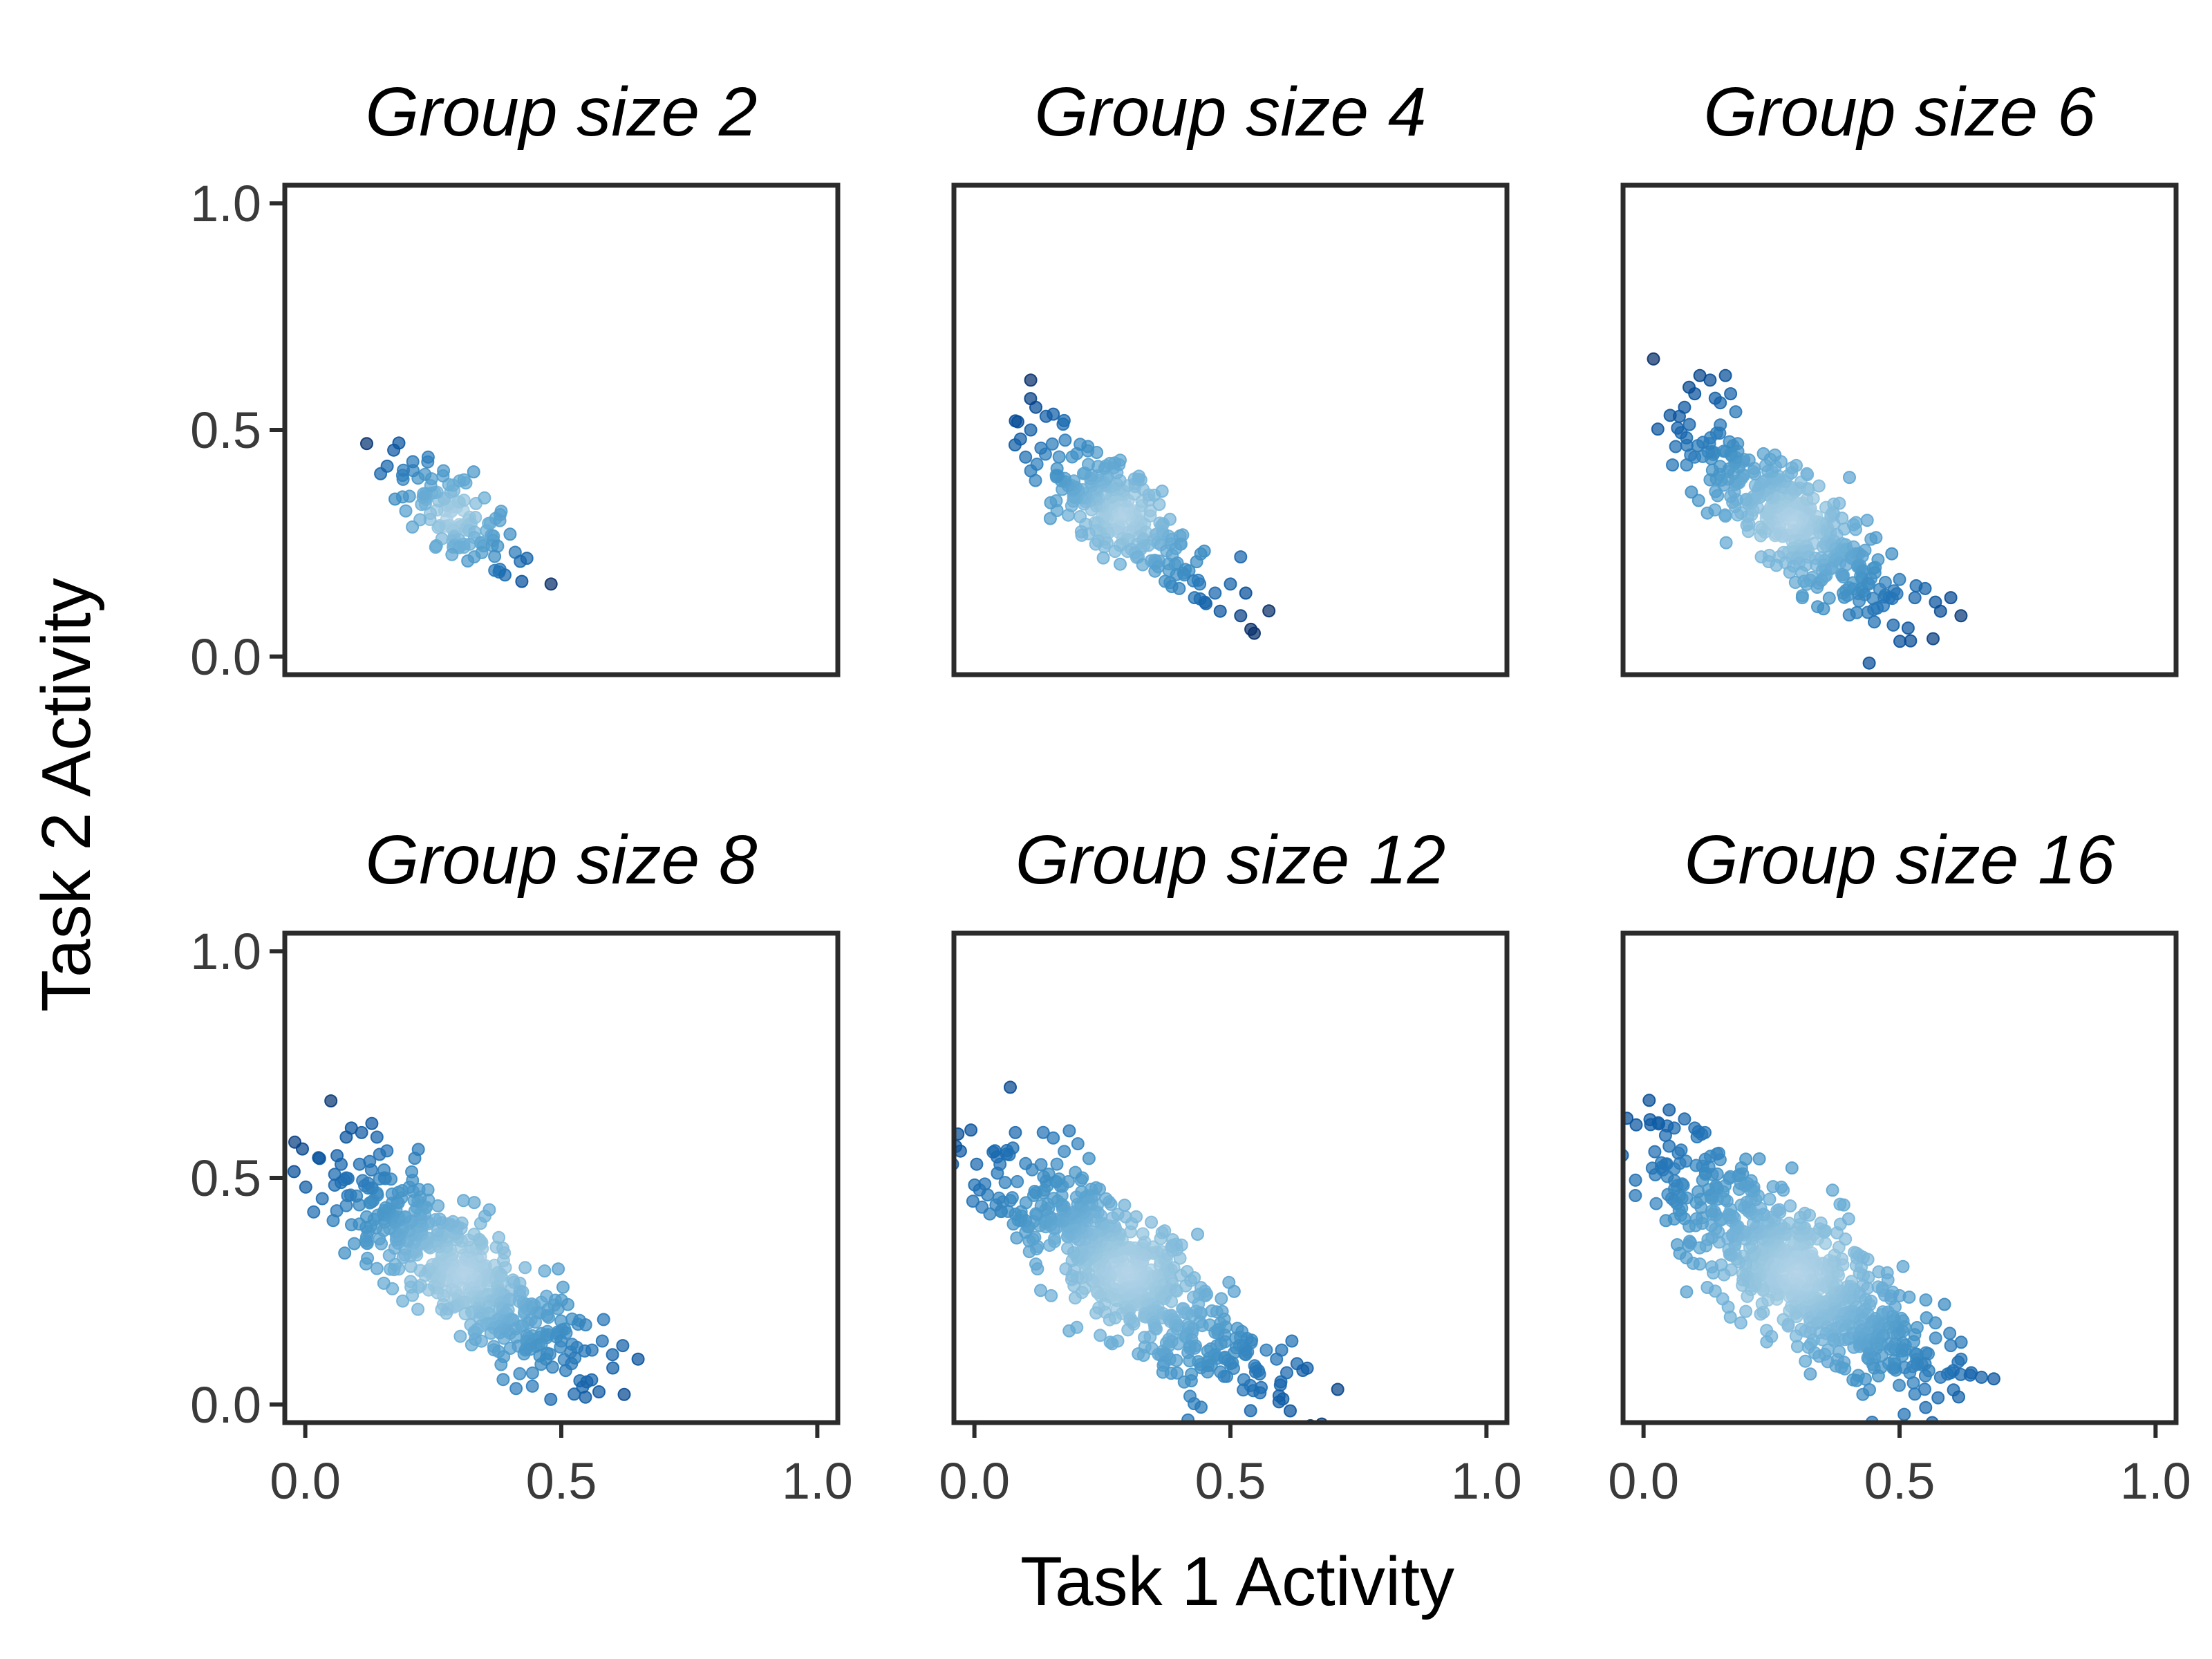 Image resolution: width=2212 pixels, height=1659 pixels. I want to click on panel-title: Group size 16, so click(1900, 860).